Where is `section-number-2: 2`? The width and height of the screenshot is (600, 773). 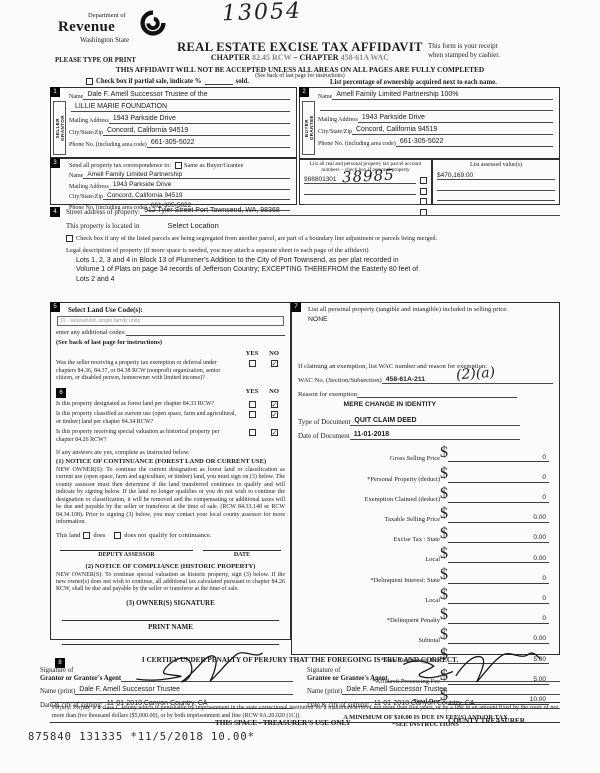 section-number-2: 2 is located at coordinates (304, 92).